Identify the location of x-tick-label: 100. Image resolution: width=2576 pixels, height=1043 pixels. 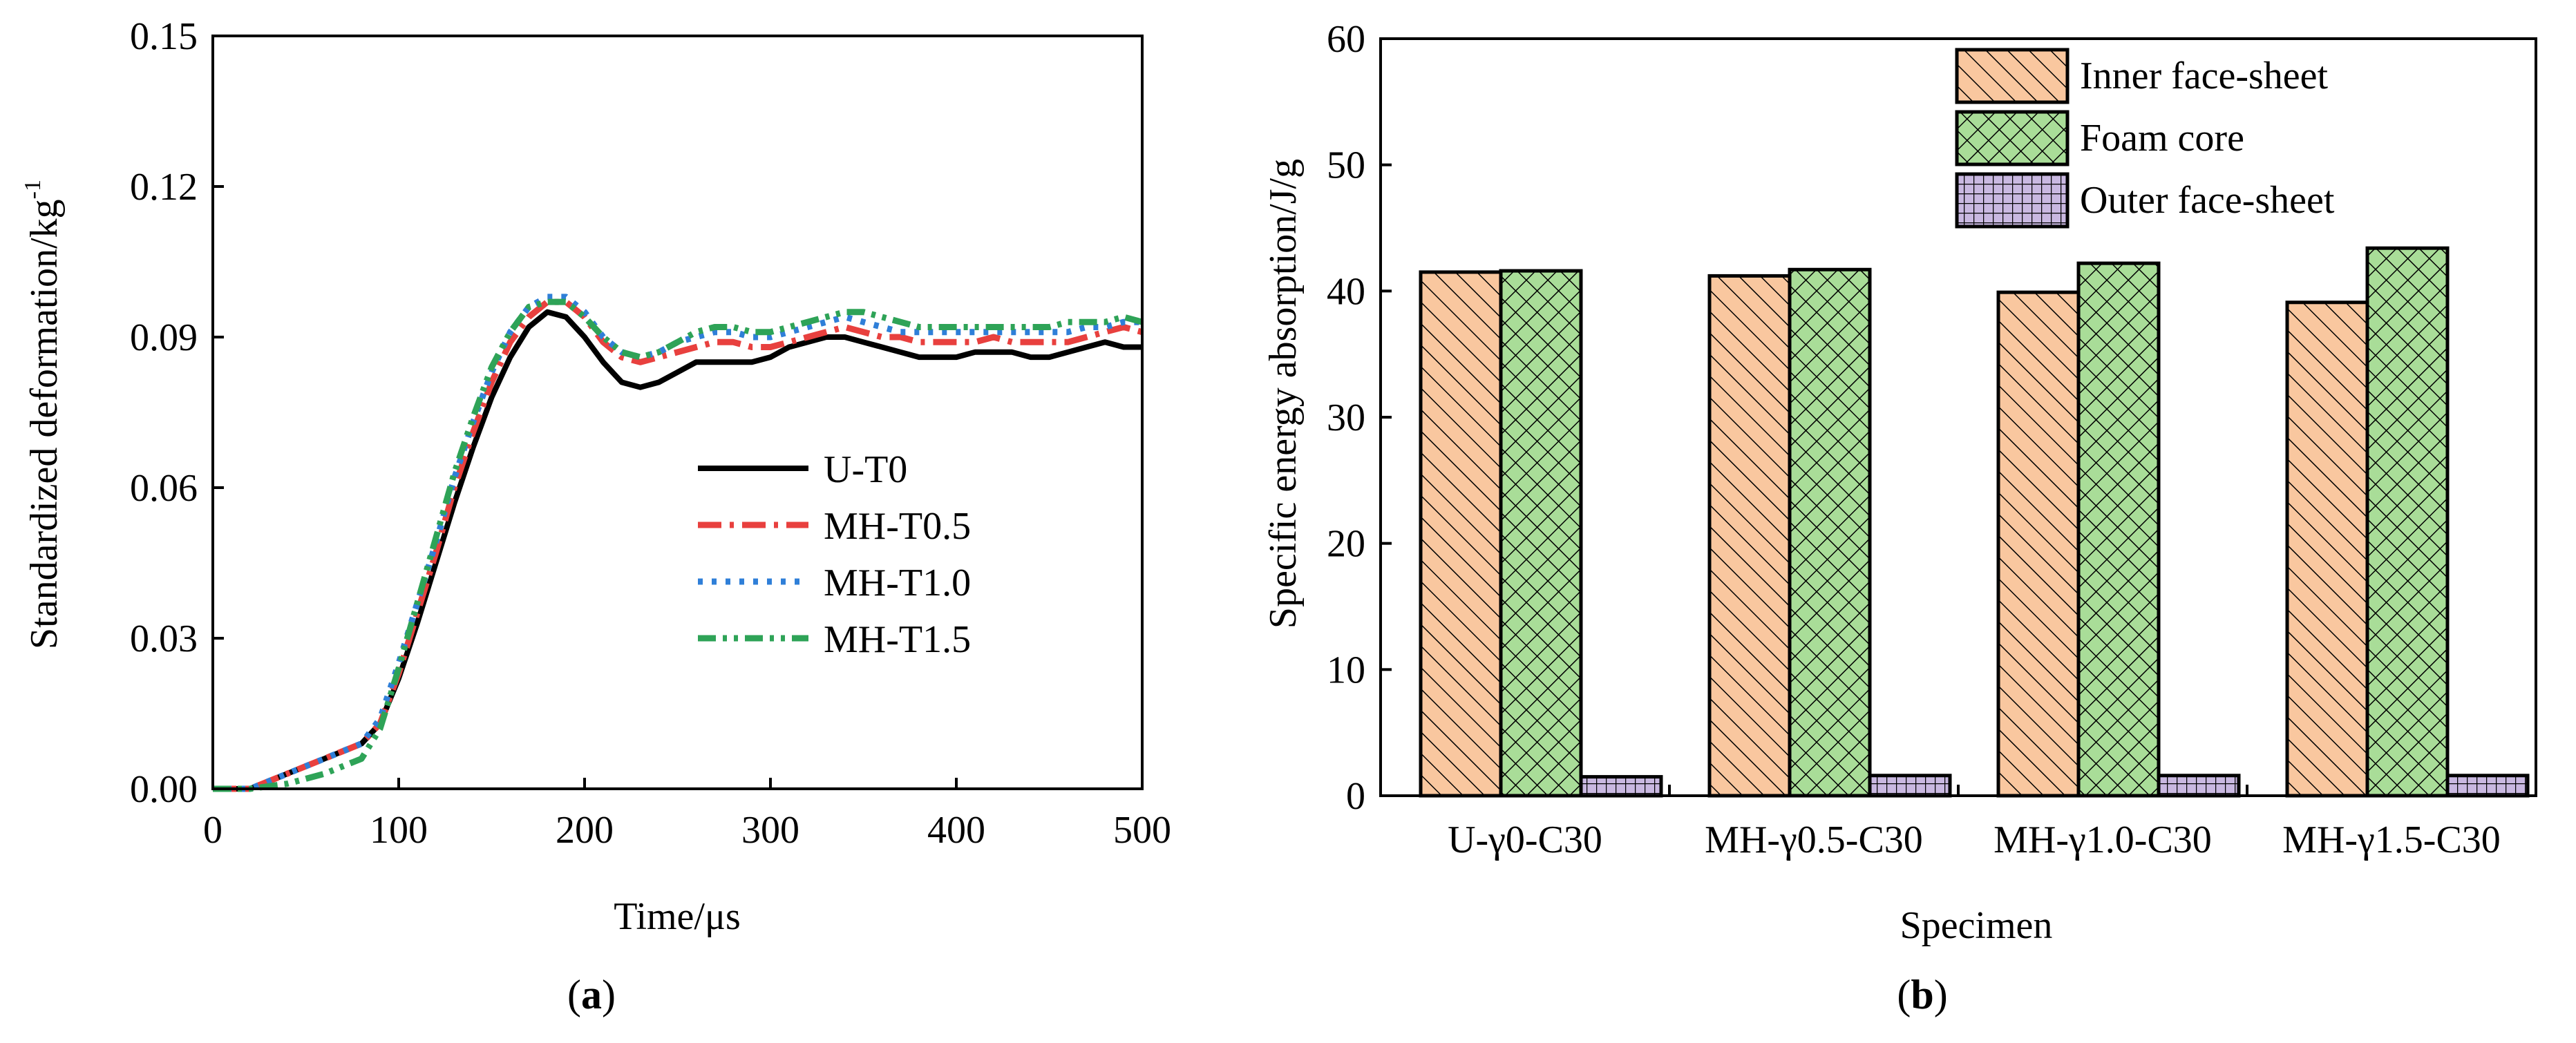
(399, 831).